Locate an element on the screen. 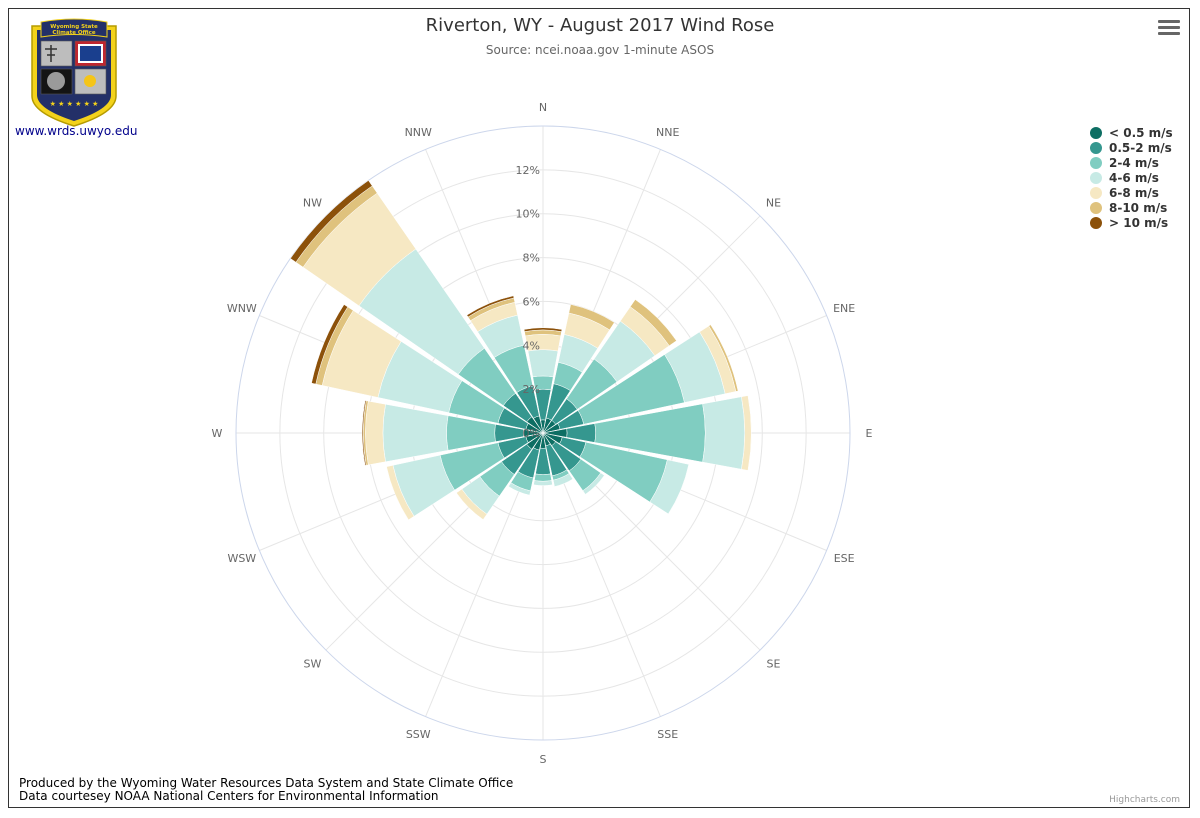  direction-label: NW is located at coordinates (312, 202).